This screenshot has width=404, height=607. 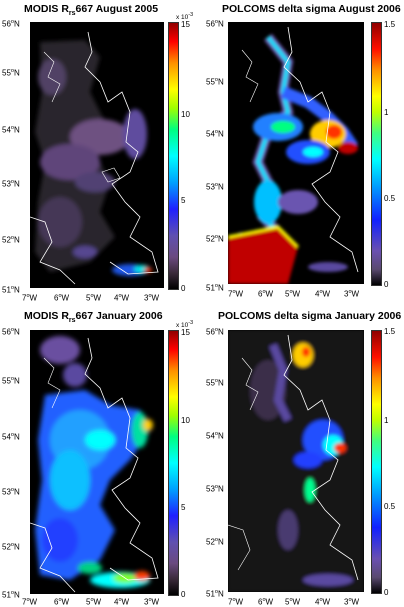 What do you see at coordinates (311, 9) in the screenshot?
I see `panel-title: POLCOMS delta sigma August 2006` at bounding box center [311, 9].